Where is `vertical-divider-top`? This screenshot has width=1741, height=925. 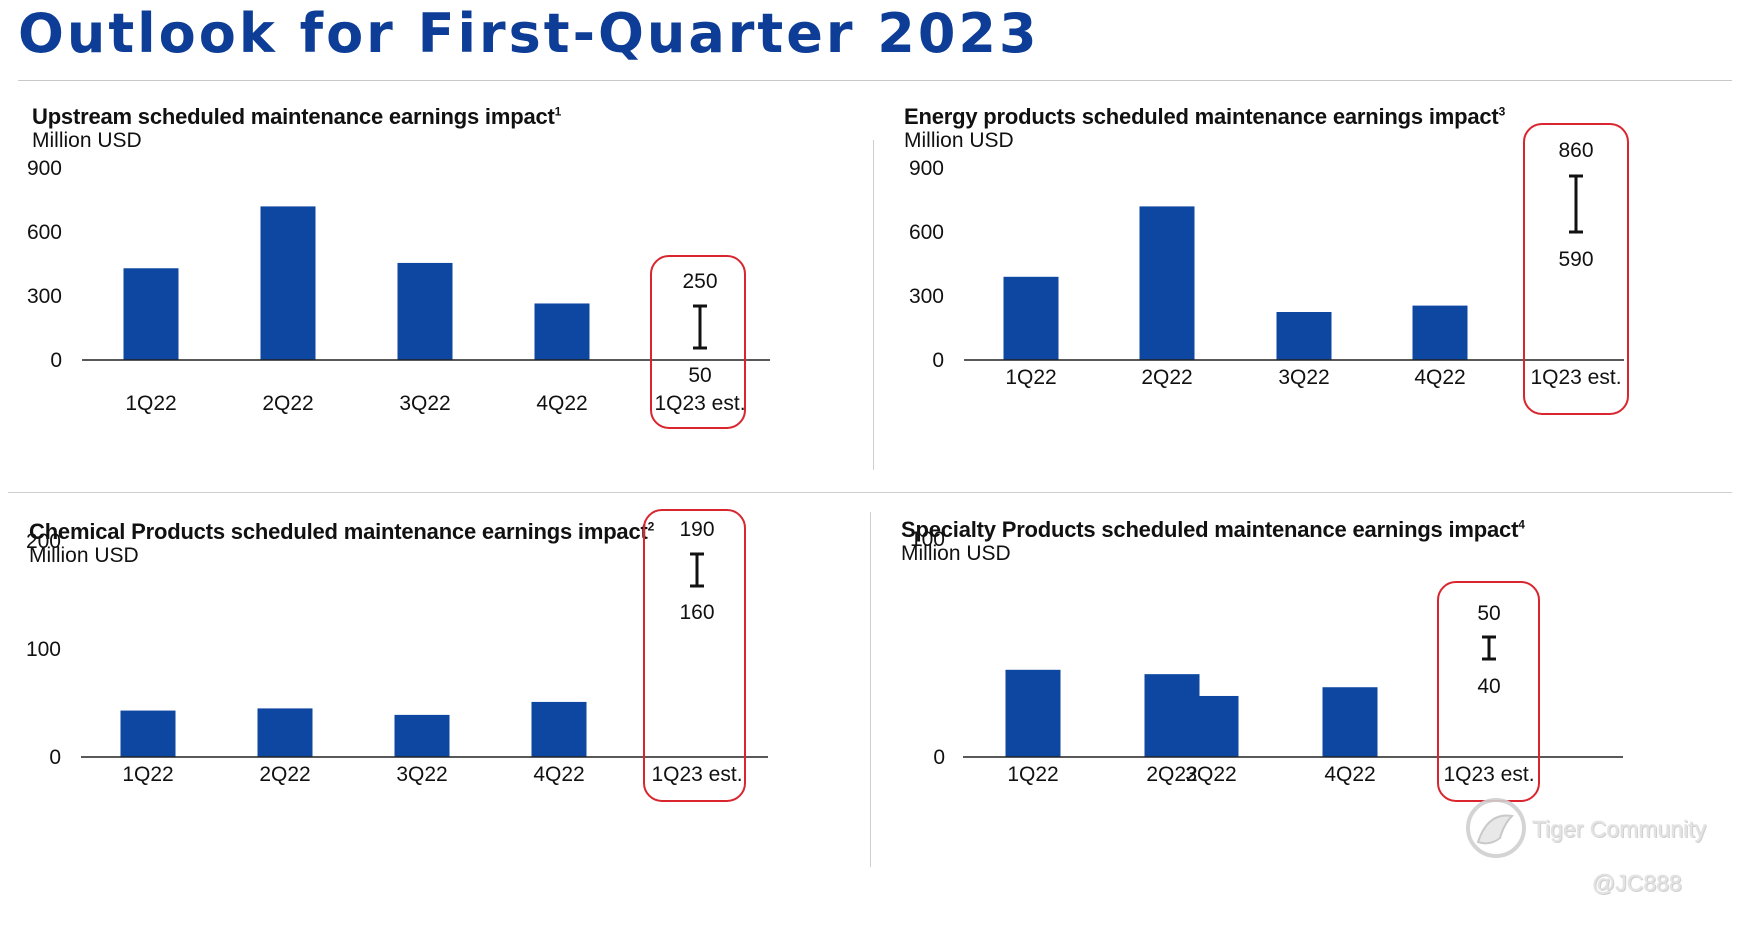
vertical-divider-top is located at coordinates (873, 305).